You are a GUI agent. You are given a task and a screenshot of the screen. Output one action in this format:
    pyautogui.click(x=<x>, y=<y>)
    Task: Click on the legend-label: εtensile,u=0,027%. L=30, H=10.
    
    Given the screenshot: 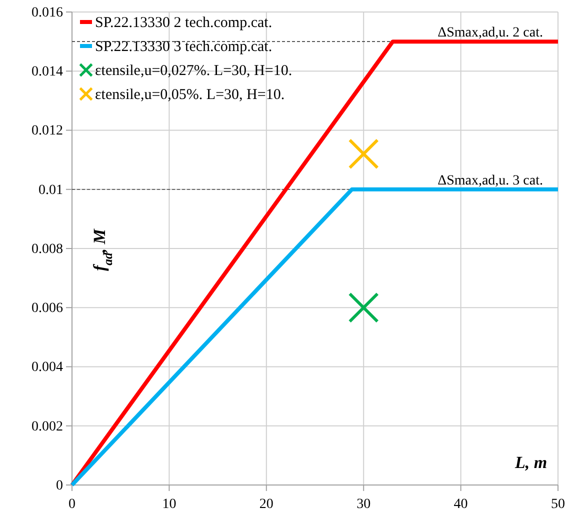 What is the action you would take?
    pyautogui.click(x=193, y=71)
    